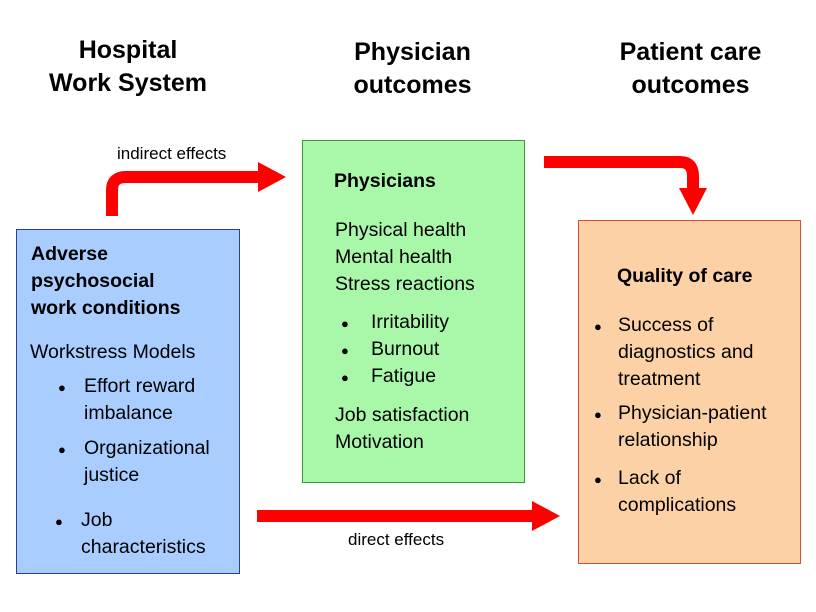  Describe the element at coordinates (184, 193) in the screenshot. I see `indirect-effects-arrow-shaft` at that location.